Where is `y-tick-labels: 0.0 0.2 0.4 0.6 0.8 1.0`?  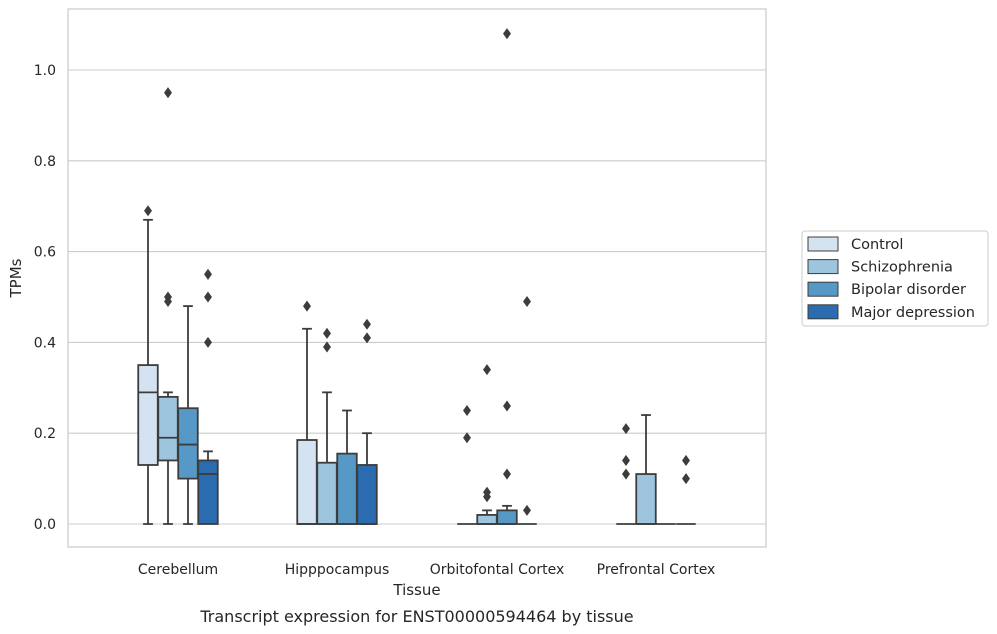
y-tick-labels: 0.0 0.2 0.4 0.6 0.8 1.0 is located at coordinates (45, 298).